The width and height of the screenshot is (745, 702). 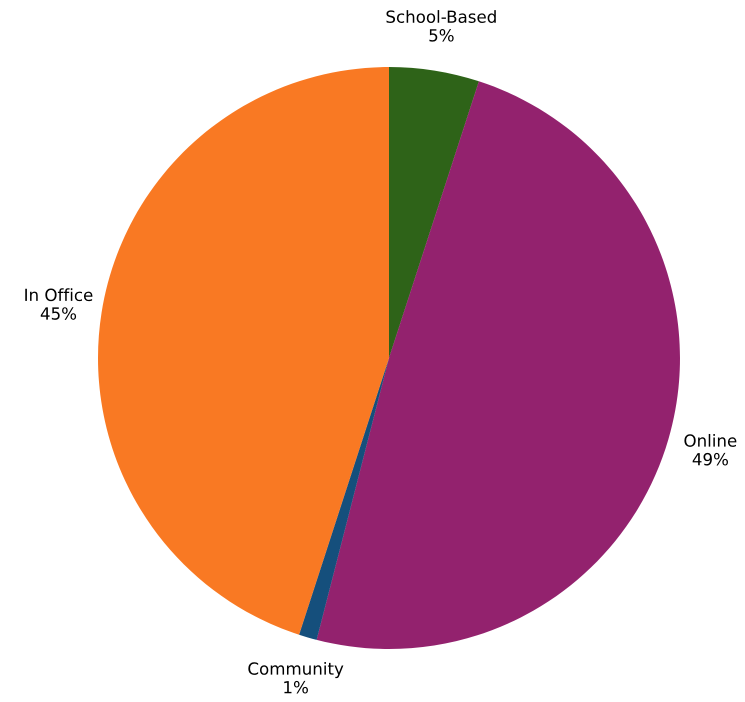 What do you see at coordinates (441, 16) in the screenshot?
I see `slice-label: School-Based` at bounding box center [441, 16].